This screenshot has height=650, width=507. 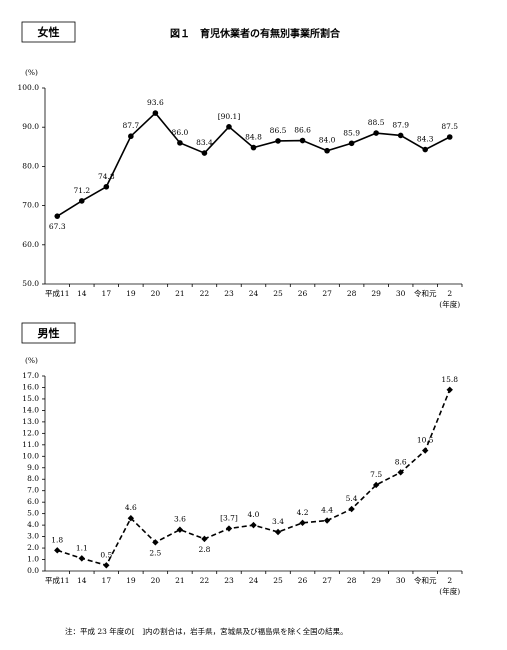 What do you see at coordinates (33, 501) in the screenshot?
I see `y-tick-label: 6.0` at bounding box center [33, 501].